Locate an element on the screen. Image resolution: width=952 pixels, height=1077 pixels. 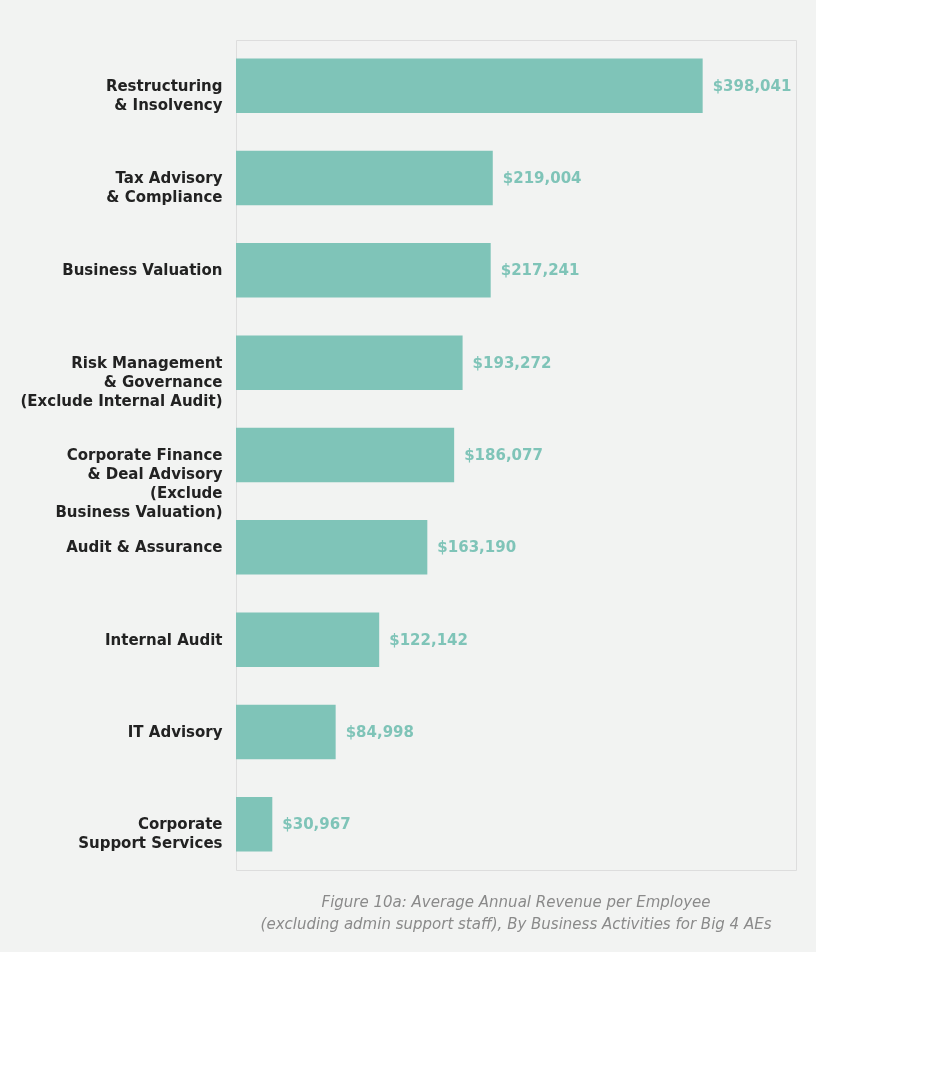
y-tick-label: Risk Management & Governance (Exclude Internal Audit) is located at coordinates (121, 381).